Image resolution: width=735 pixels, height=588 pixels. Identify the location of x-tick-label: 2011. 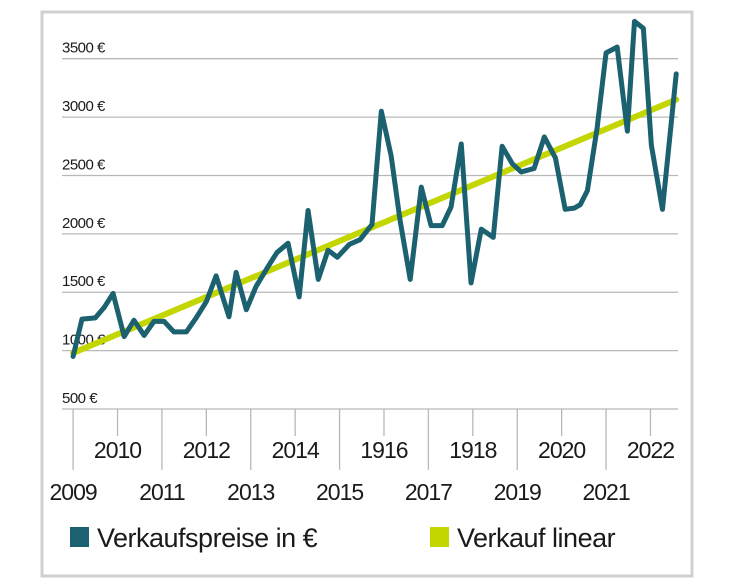
(162, 492).